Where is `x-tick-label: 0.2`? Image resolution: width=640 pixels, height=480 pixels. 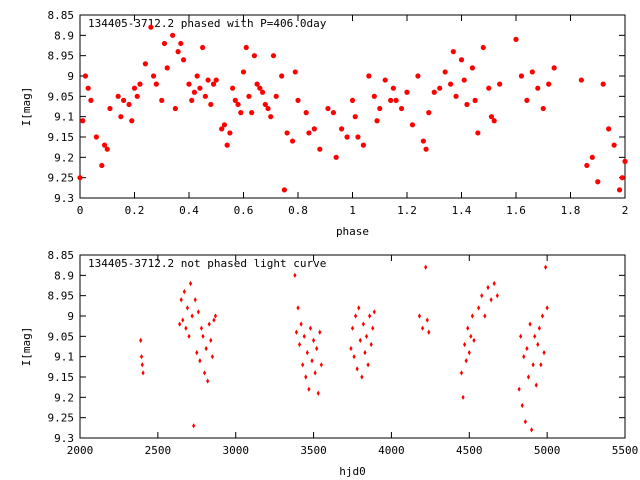
x-tick-label: 0.2 is located at coordinates (135, 210).